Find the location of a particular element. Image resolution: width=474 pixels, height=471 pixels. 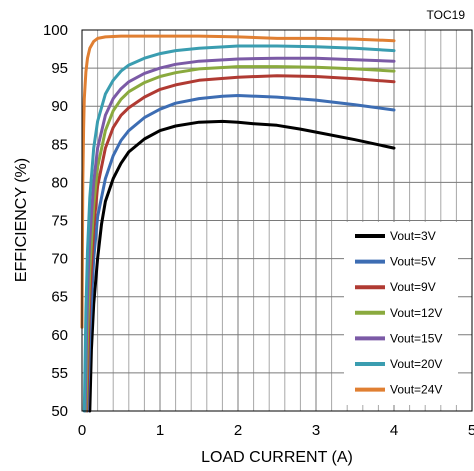

y-tick-label: 100 is located at coordinates (55, 30).